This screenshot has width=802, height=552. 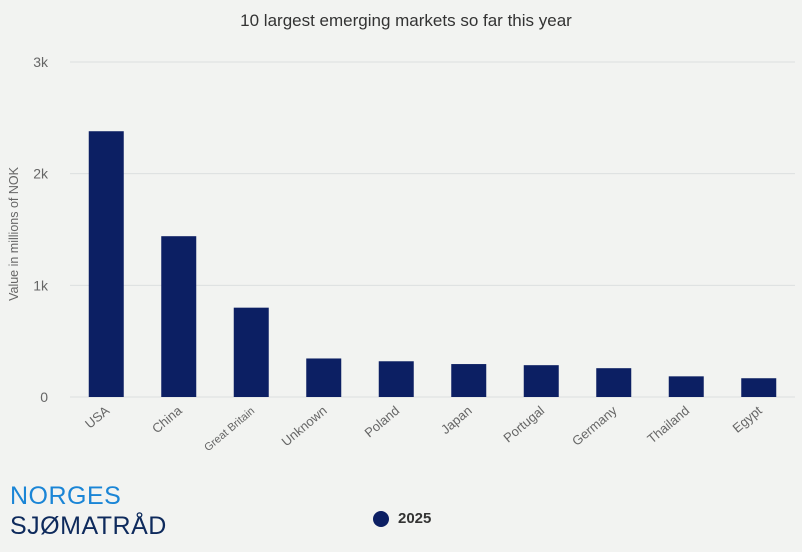 What do you see at coordinates (747, 419) in the screenshot?
I see `x-tick-label: Egypt` at bounding box center [747, 419].